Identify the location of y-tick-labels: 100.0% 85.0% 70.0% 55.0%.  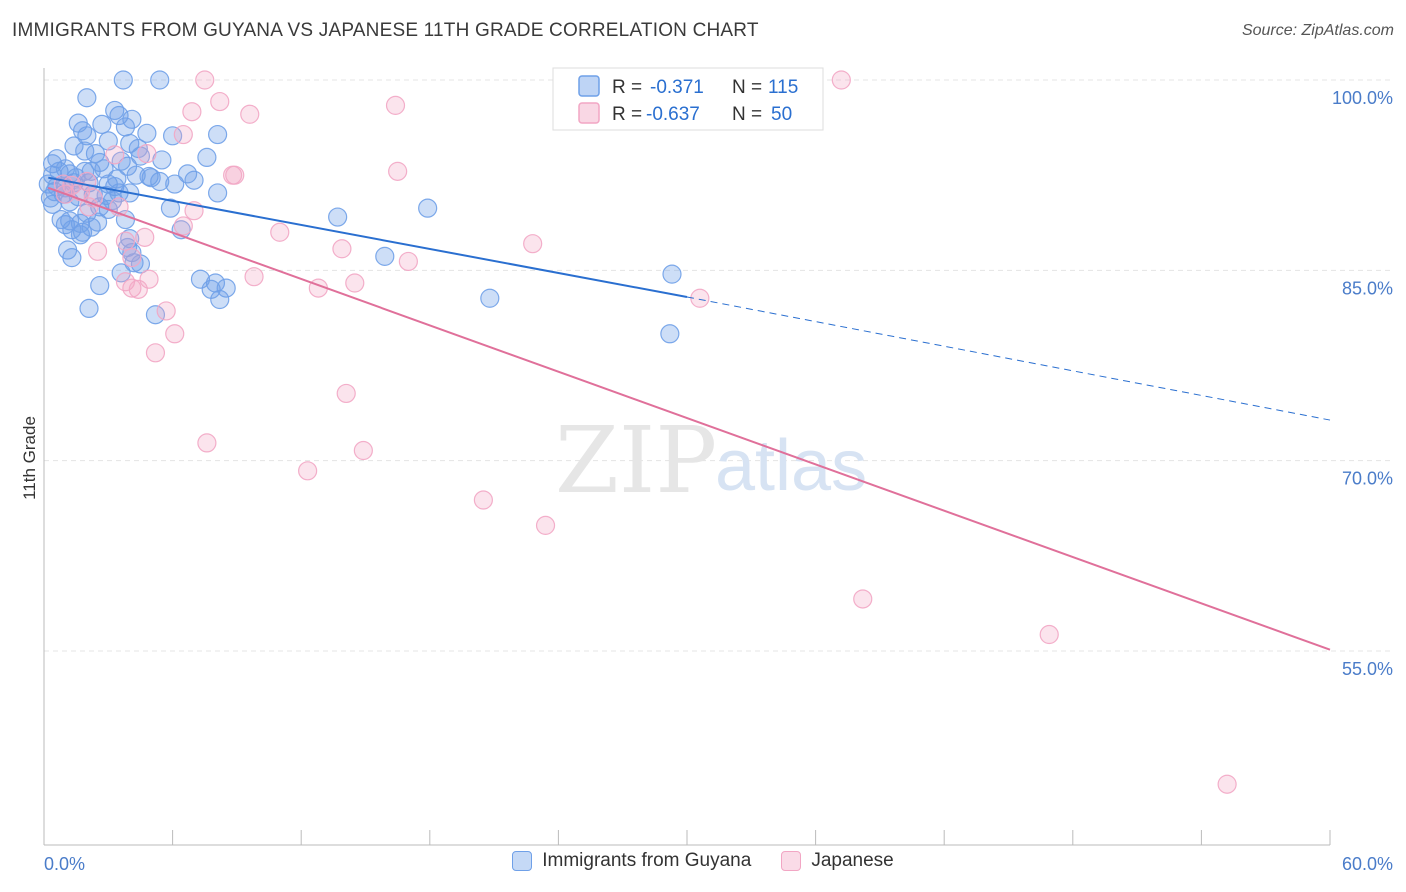
(1362, 383).